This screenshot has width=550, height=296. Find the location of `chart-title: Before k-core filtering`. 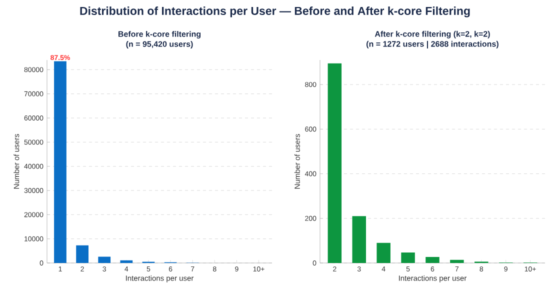

chart-title: Before k-core filtering is located at coordinates (159, 35).